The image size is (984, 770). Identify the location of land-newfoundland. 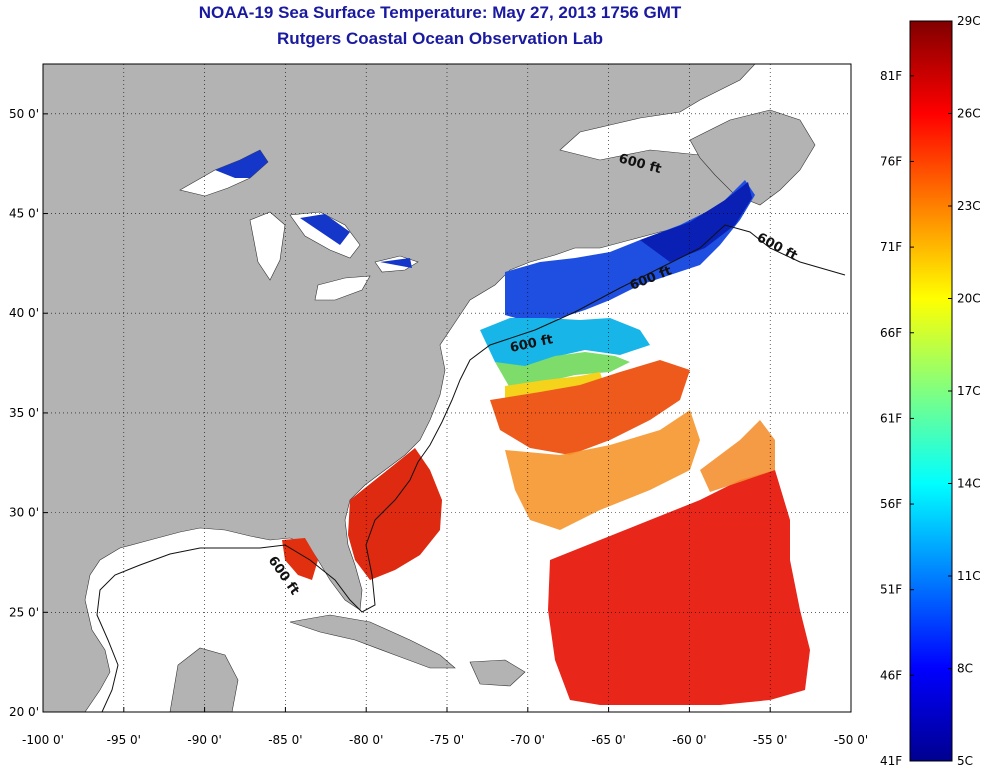
(752, 157).